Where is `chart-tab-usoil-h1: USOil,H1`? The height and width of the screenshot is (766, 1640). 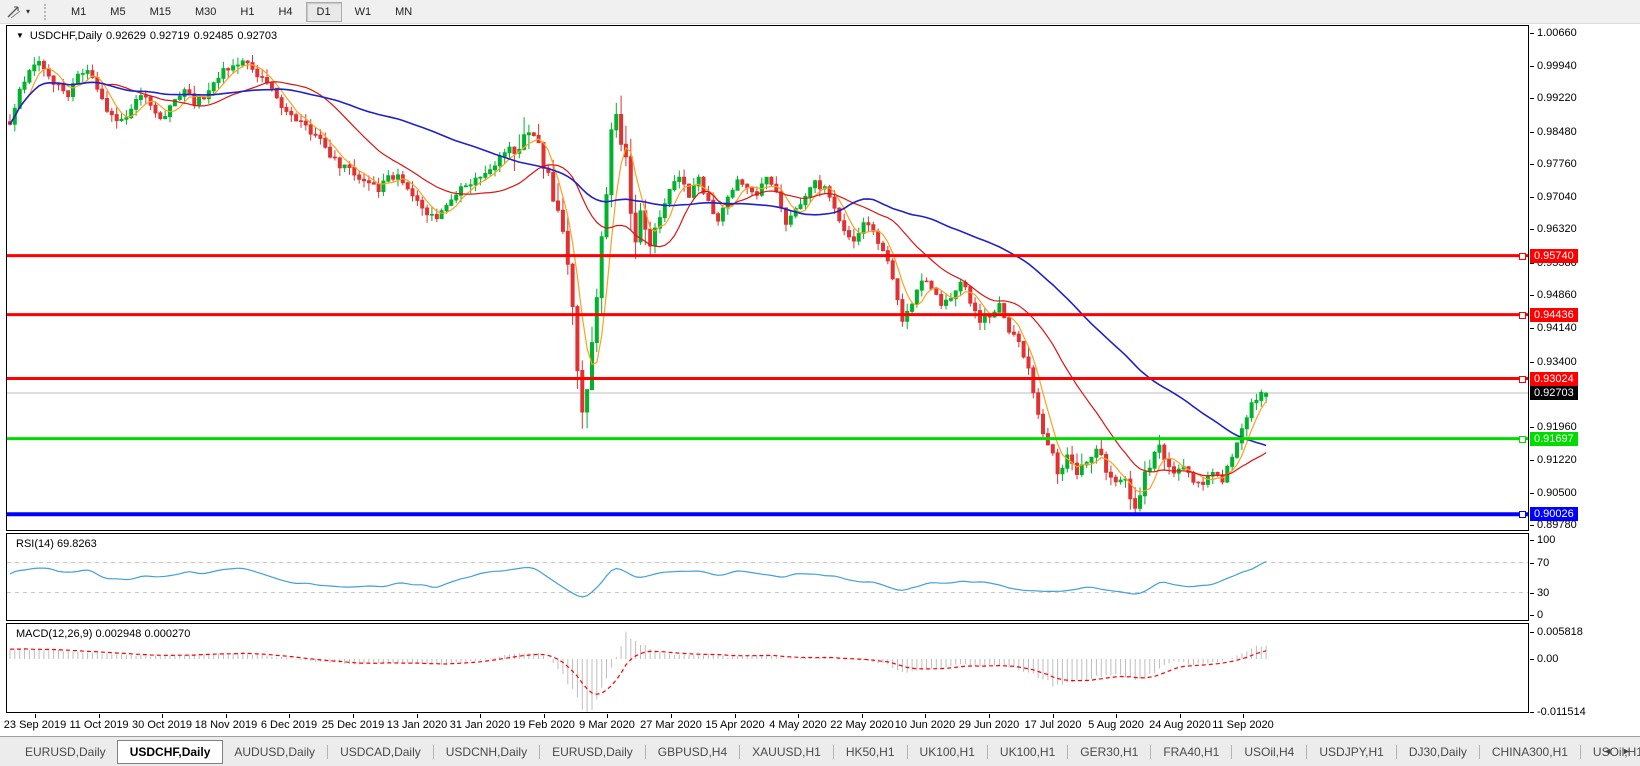
chart-tab-usoil-h1: USOil,H1 is located at coordinates (1616, 751).